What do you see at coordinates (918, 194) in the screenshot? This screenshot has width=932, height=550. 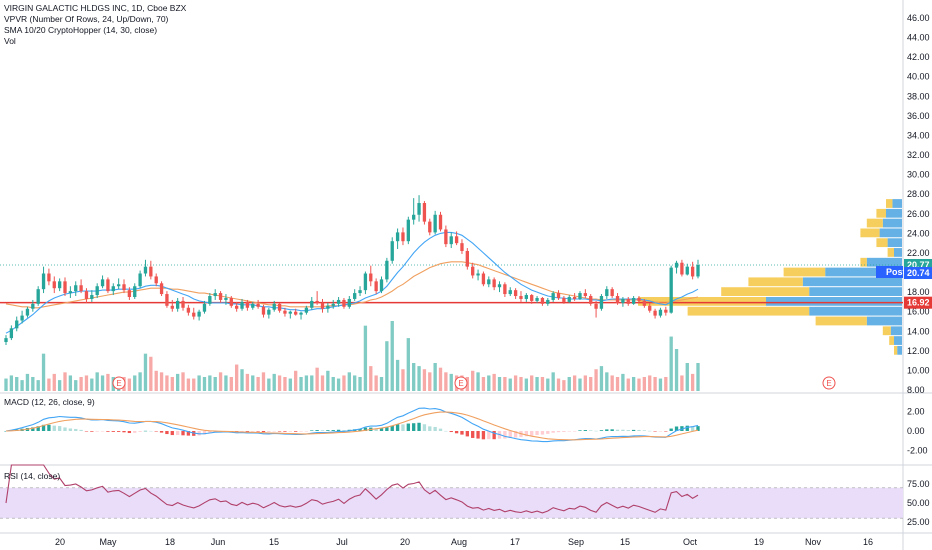 I see `price-tick-label: 28.00` at bounding box center [918, 194].